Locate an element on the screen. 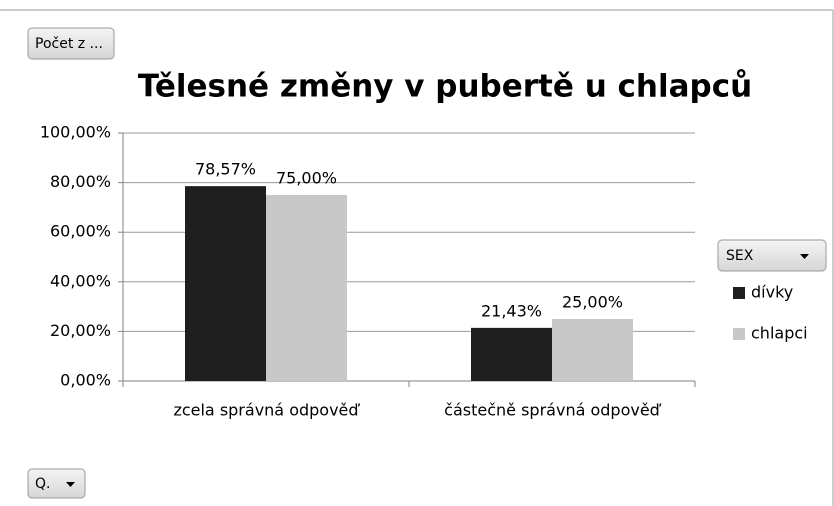  value-label: 75,00% is located at coordinates (306, 178).